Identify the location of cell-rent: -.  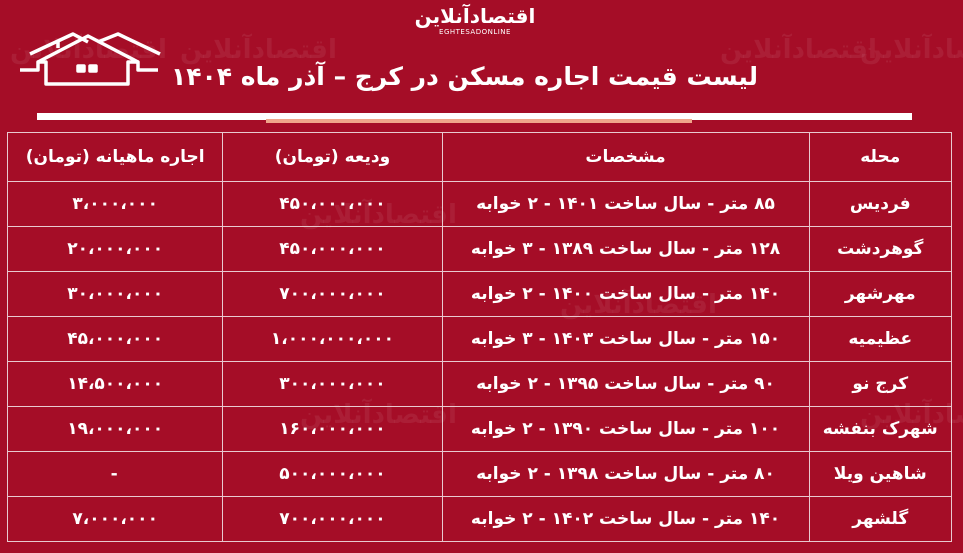
(115, 474).